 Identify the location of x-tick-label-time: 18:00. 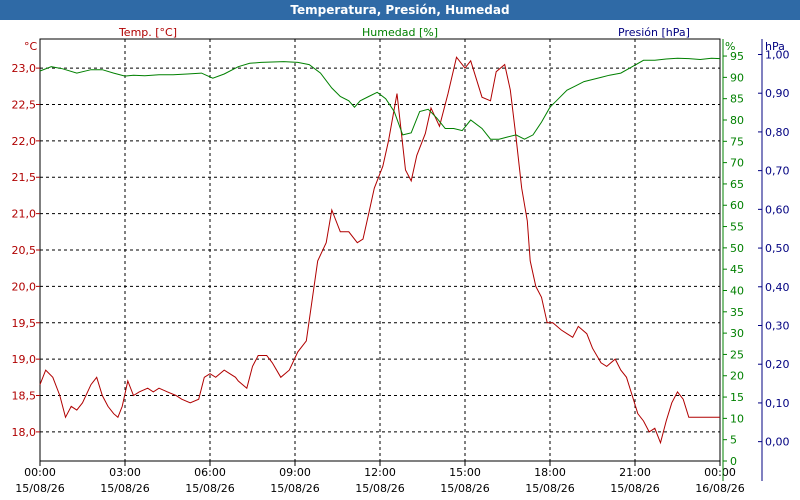
(550, 472).